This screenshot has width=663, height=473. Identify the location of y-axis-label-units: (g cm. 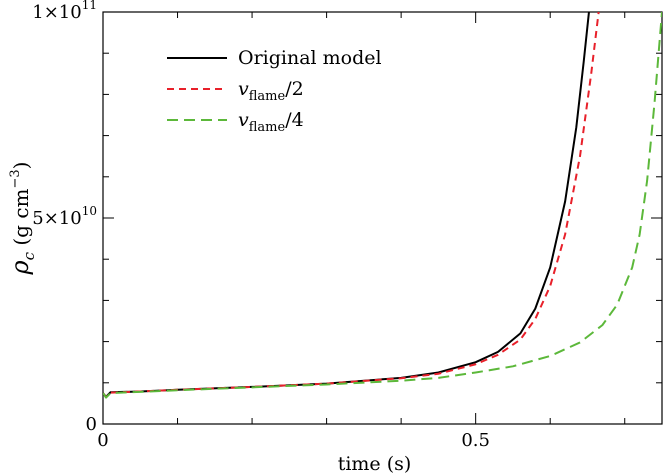
(21, 220).